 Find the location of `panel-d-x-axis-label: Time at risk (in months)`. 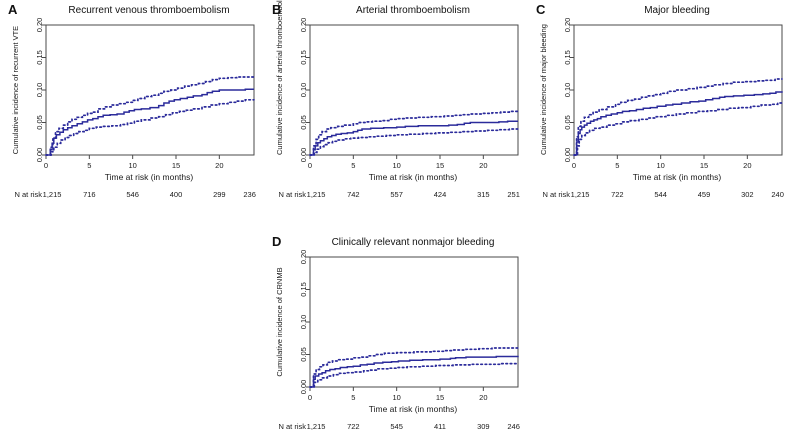

panel-d-x-axis-label: Time at risk (in months) is located at coordinates (413, 409).